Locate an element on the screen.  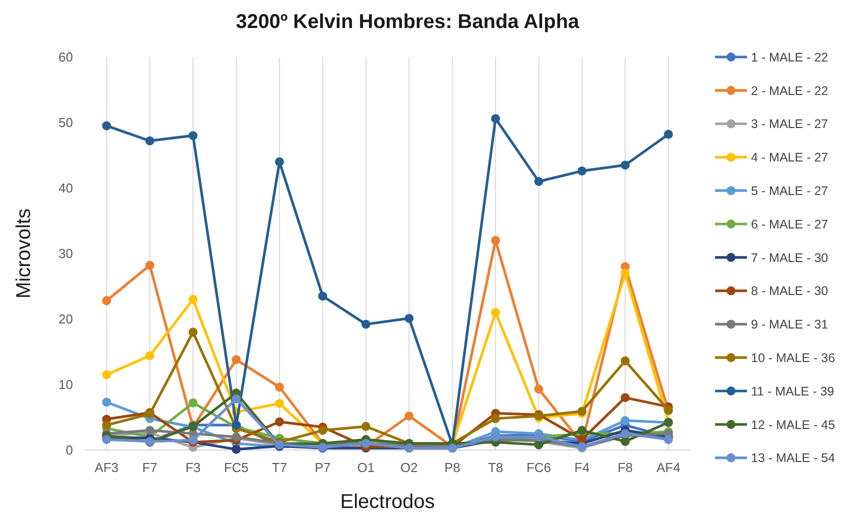
x-tick-label: O1 is located at coordinates (366, 467).